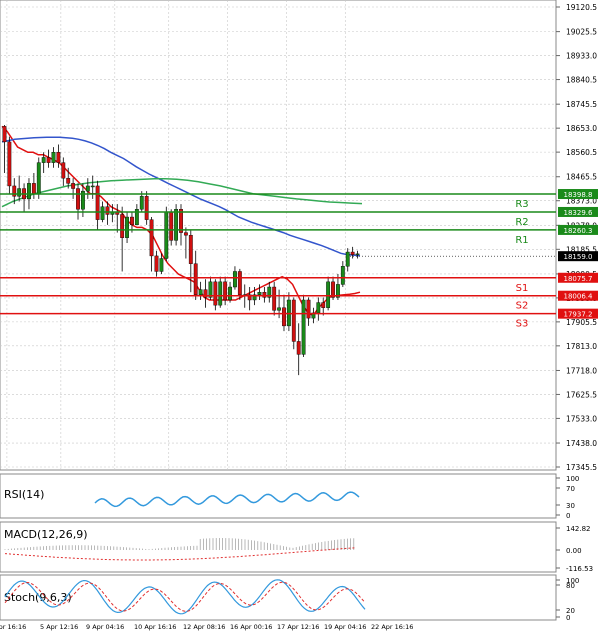  I want to click on price-tick-label: 18933.0, so click(581, 56).